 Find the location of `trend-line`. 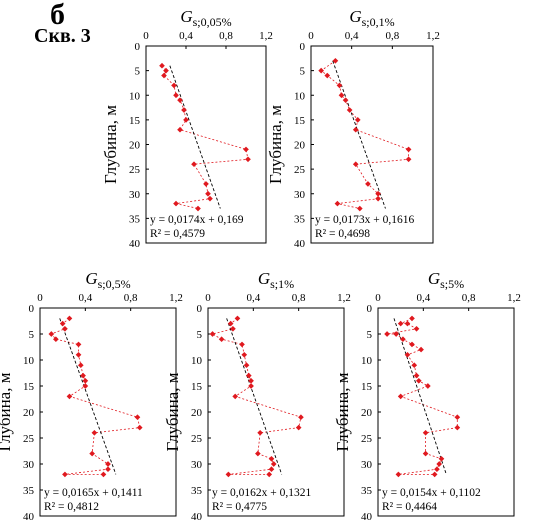

trend-line is located at coordinates (88, 396).